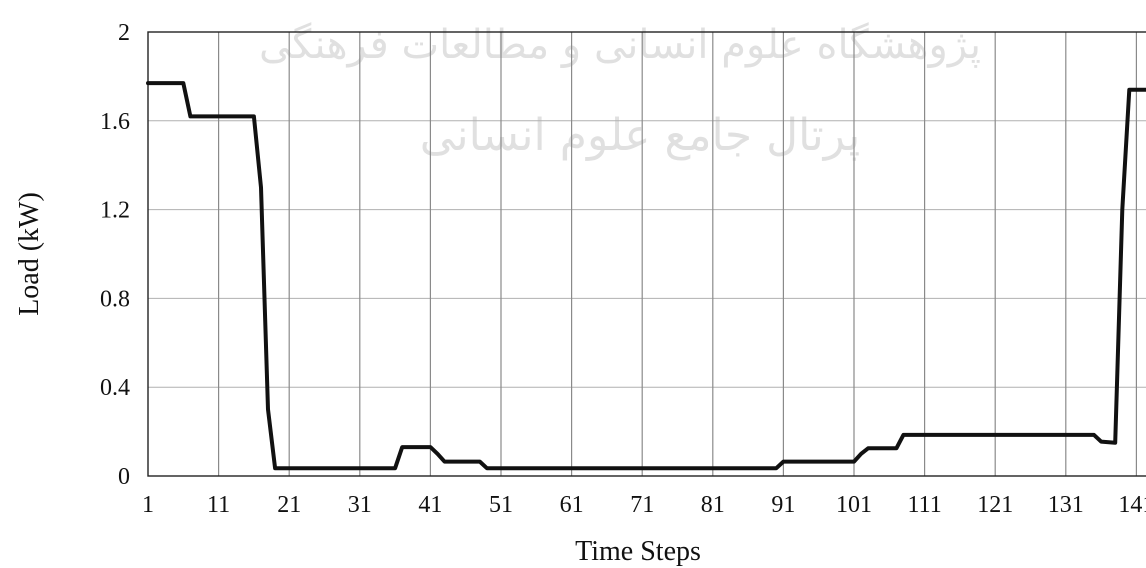 The height and width of the screenshot is (568, 1146). I want to click on x-tick-label: 51, so click(501, 505).